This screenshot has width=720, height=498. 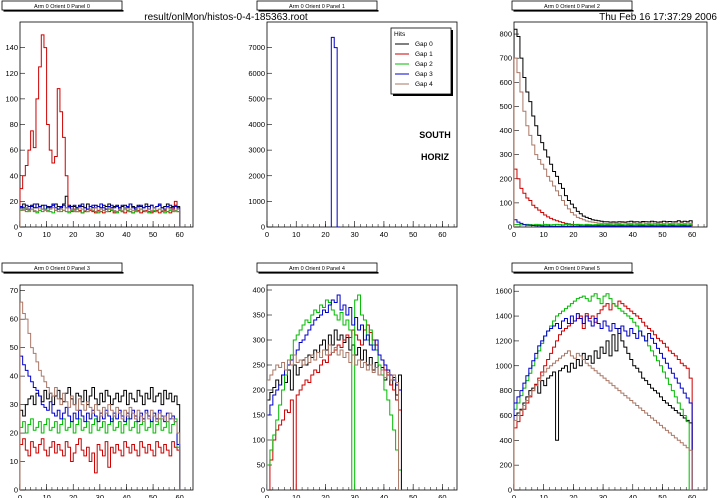 I want to click on y-tick-label: 150, so click(x=258, y=415).